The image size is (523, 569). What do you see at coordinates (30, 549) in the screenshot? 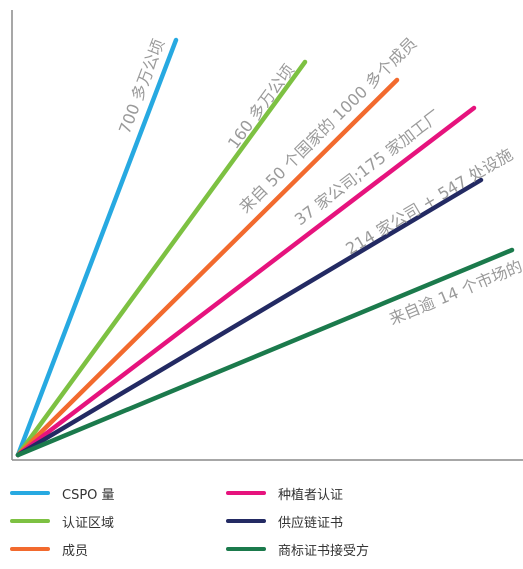
I see `legend-swatch-members` at bounding box center [30, 549].